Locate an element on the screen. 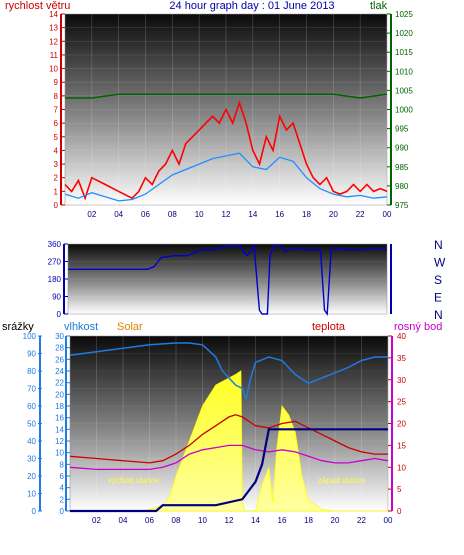 This screenshot has width=464, height=555. pressure-tick-label: 1015 is located at coordinates (404, 52).